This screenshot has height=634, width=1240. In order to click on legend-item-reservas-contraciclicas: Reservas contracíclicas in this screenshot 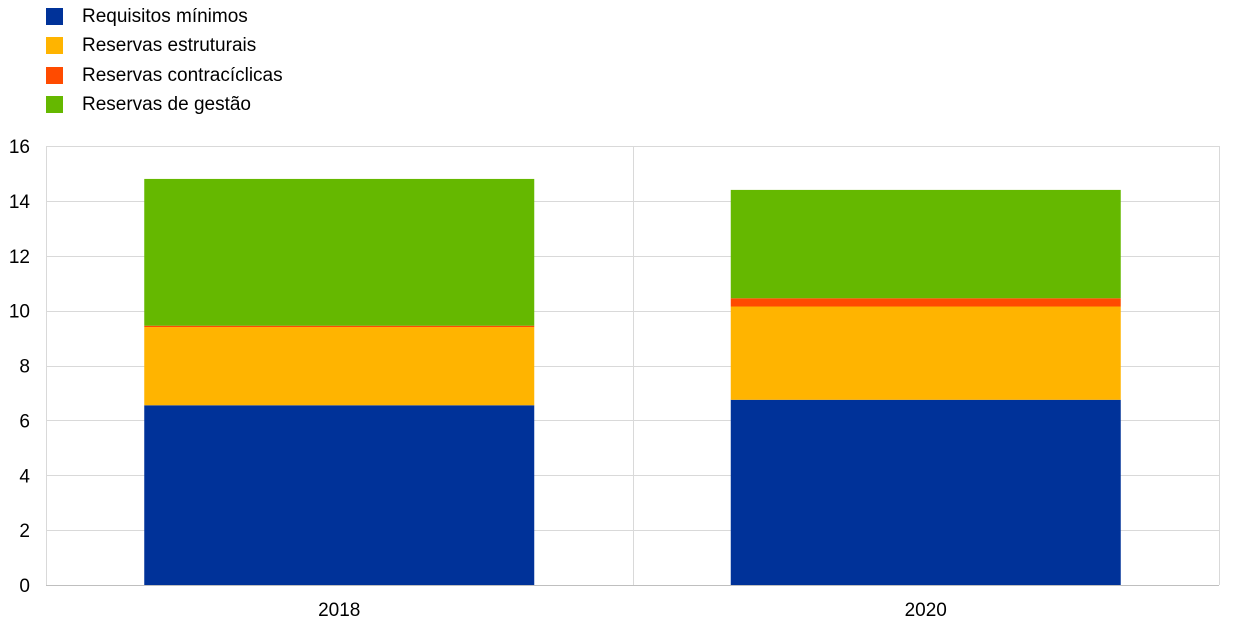, I will do `click(164, 75)`.